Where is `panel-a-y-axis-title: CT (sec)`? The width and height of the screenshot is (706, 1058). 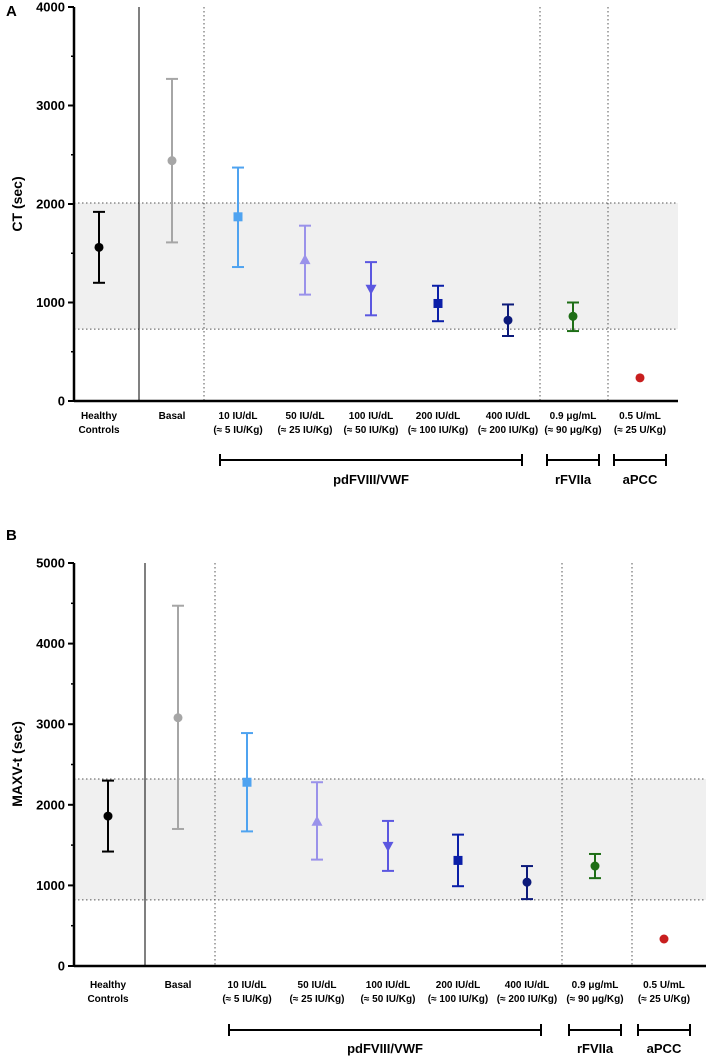
panel-a-y-axis-title: CT (sec) is located at coordinates (17, 203).